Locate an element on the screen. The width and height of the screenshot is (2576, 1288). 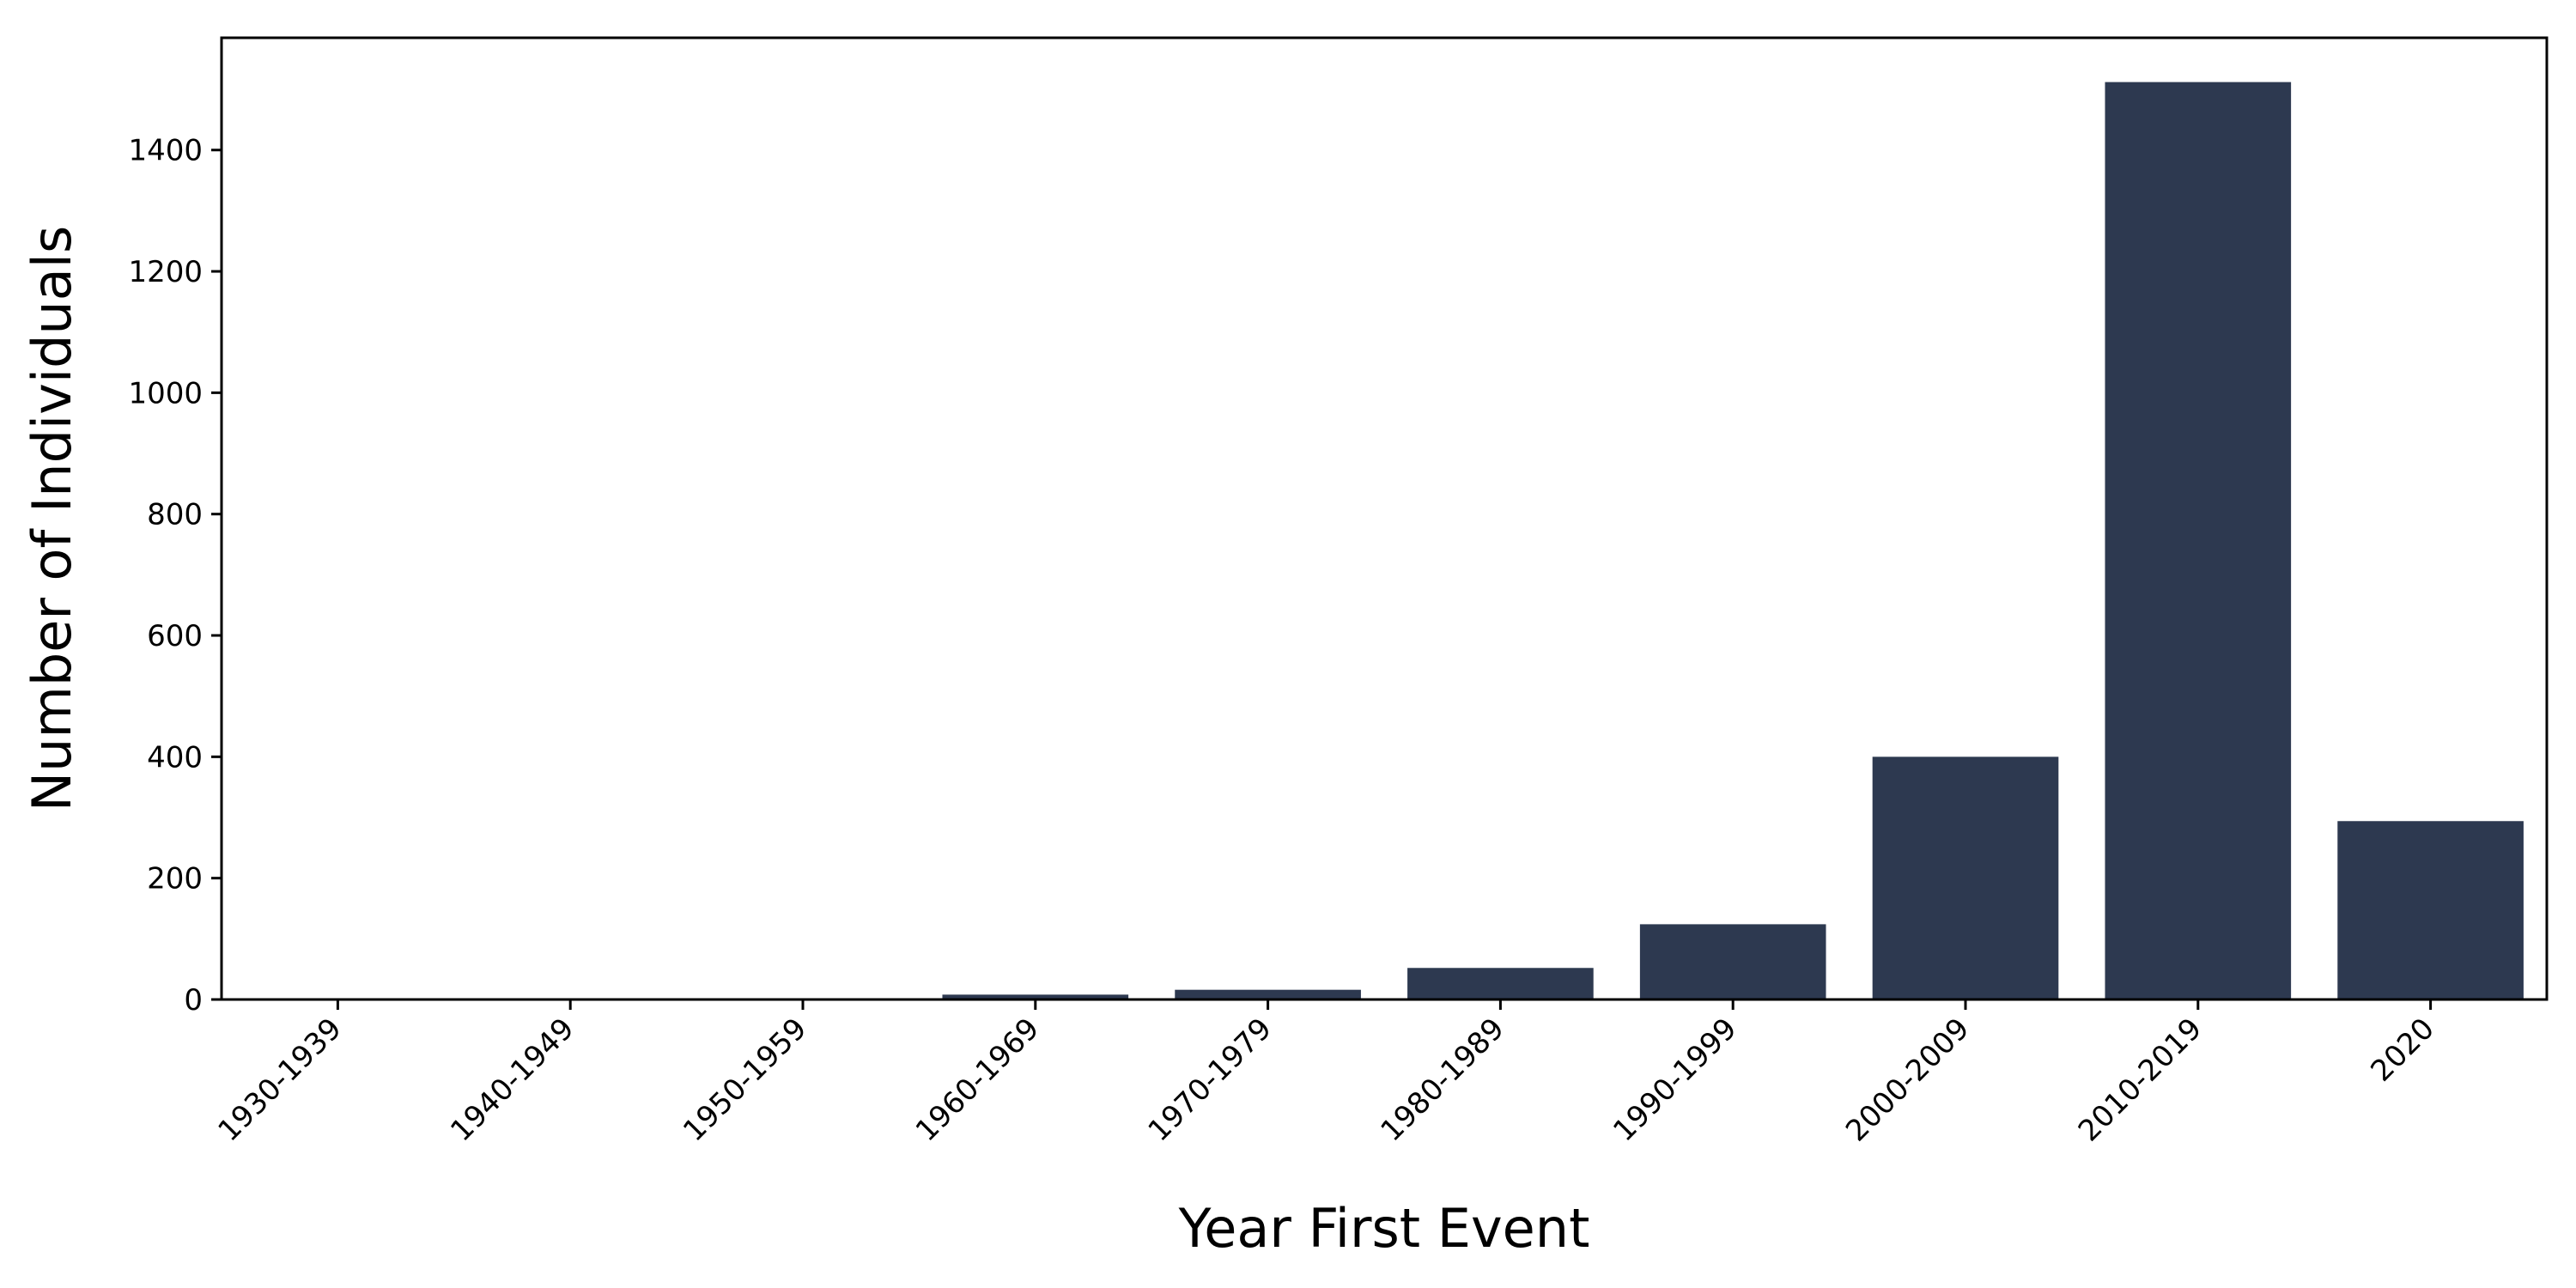
y-tick-label: 1400 is located at coordinates (165, 151).